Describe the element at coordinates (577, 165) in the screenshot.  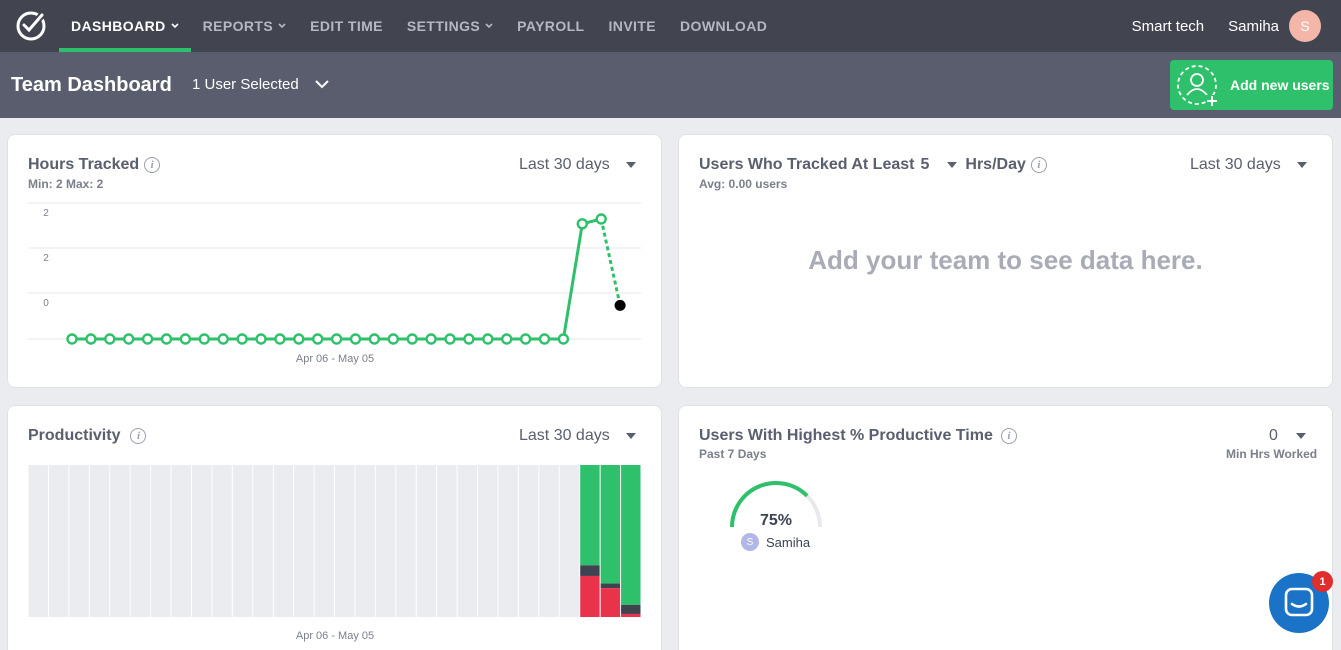
I see `hours-range-dropdown: Last 30 days` at that location.